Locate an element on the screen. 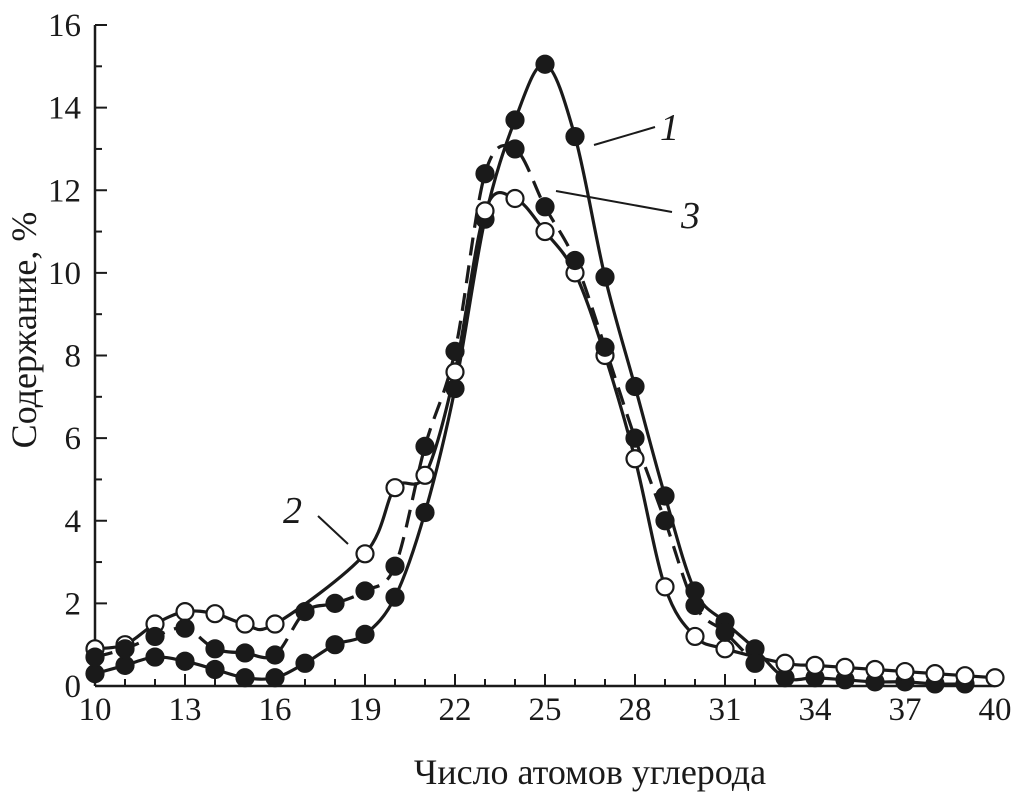  x-axis-title: Число атомов углерода is located at coordinates (590, 772).